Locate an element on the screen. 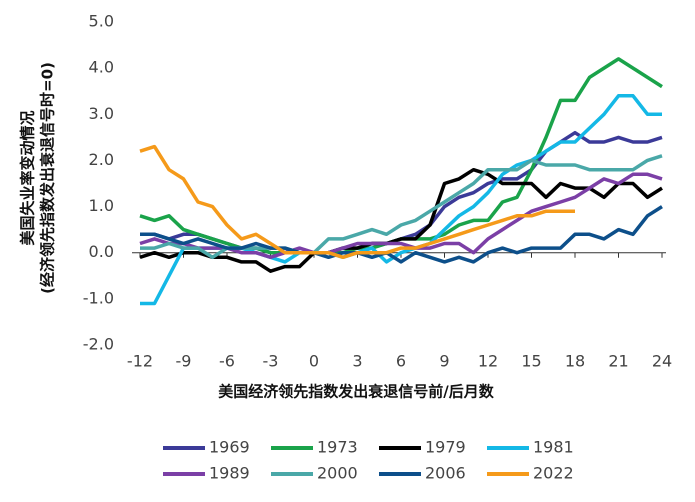 This screenshot has width=695, height=502. legend-label: 1981 is located at coordinates (553, 447).